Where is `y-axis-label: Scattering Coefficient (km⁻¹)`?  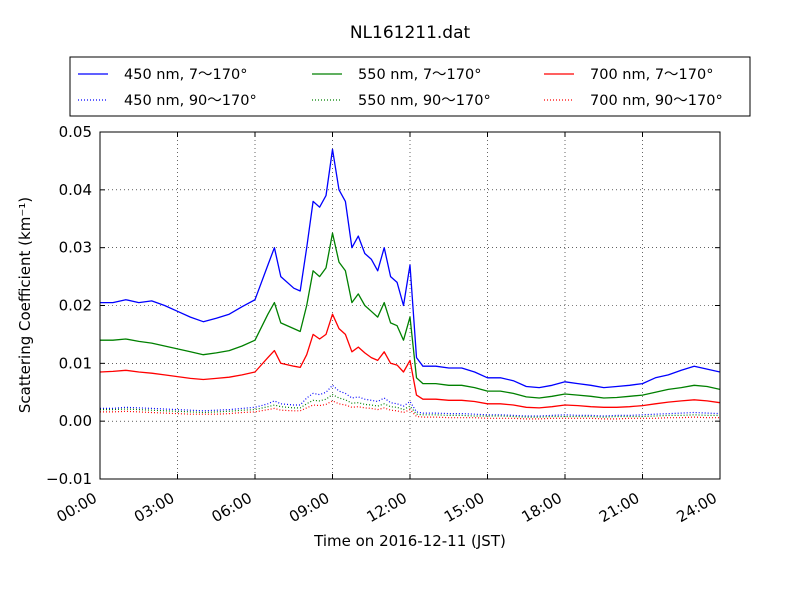
y-axis-label: Scattering Coefficient (km⁻¹) is located at coordinates (25, 305).